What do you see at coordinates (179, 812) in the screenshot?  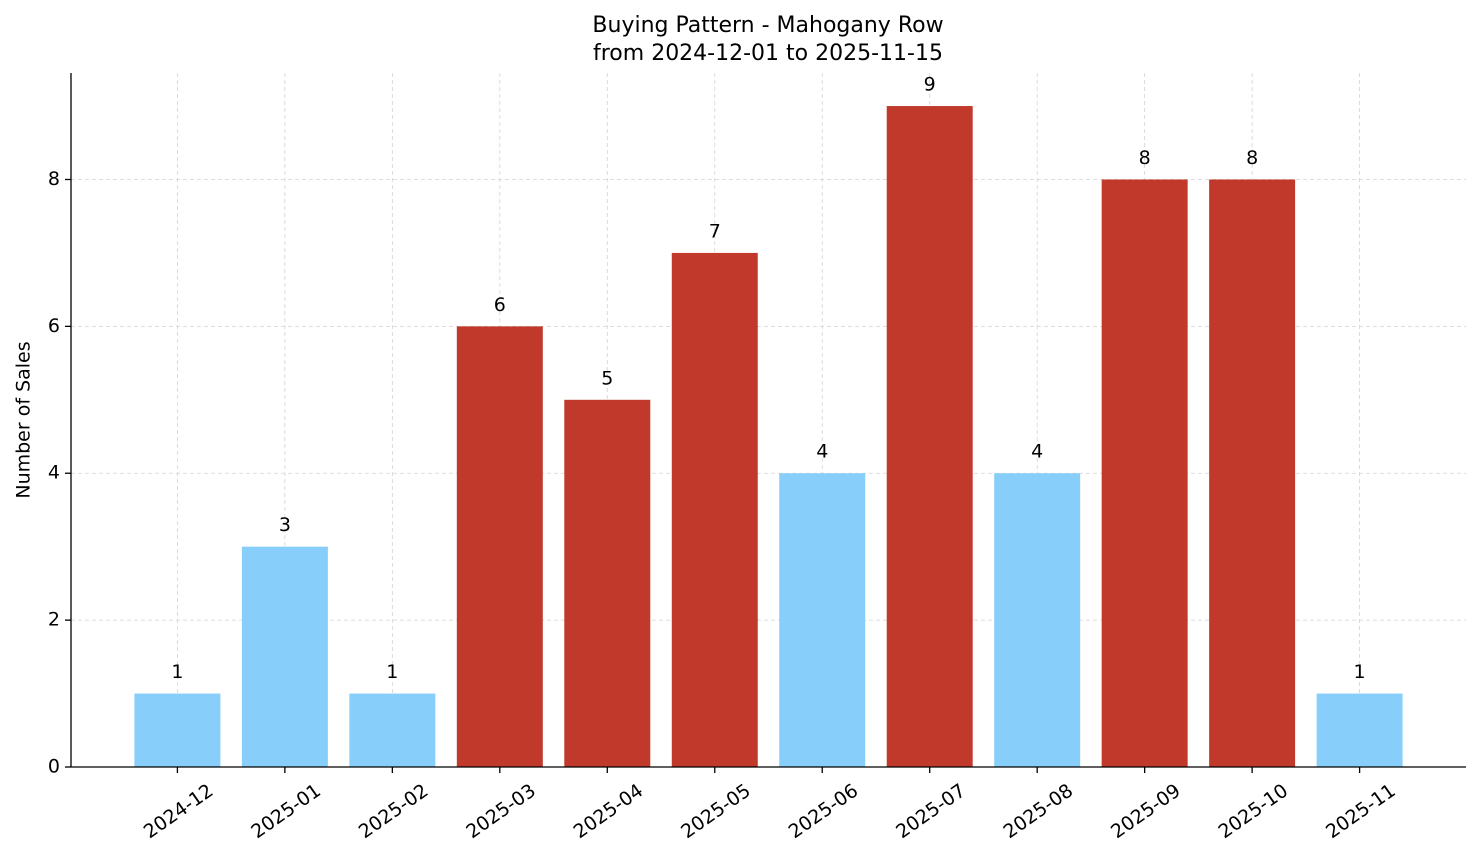 I see `x-tick-label: 2024-12` at bounding box center [179, 812].